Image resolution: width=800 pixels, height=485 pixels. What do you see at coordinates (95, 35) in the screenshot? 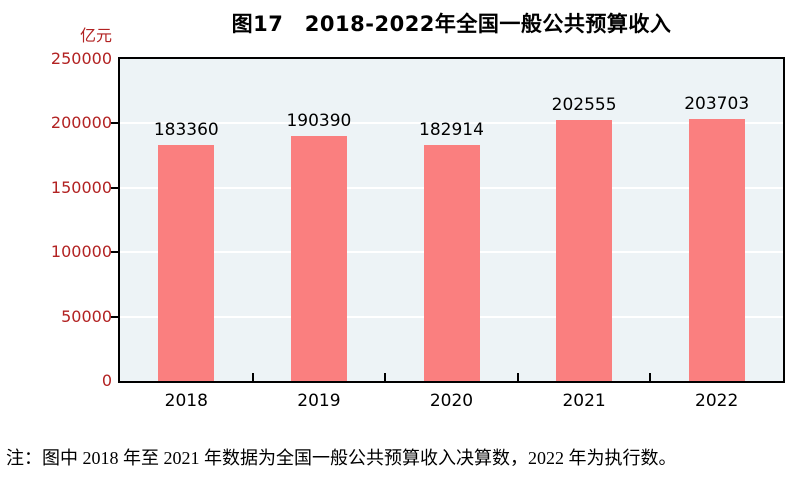
I see `y-axis-unit-label: 亿元` at bounding box center [95, 35].